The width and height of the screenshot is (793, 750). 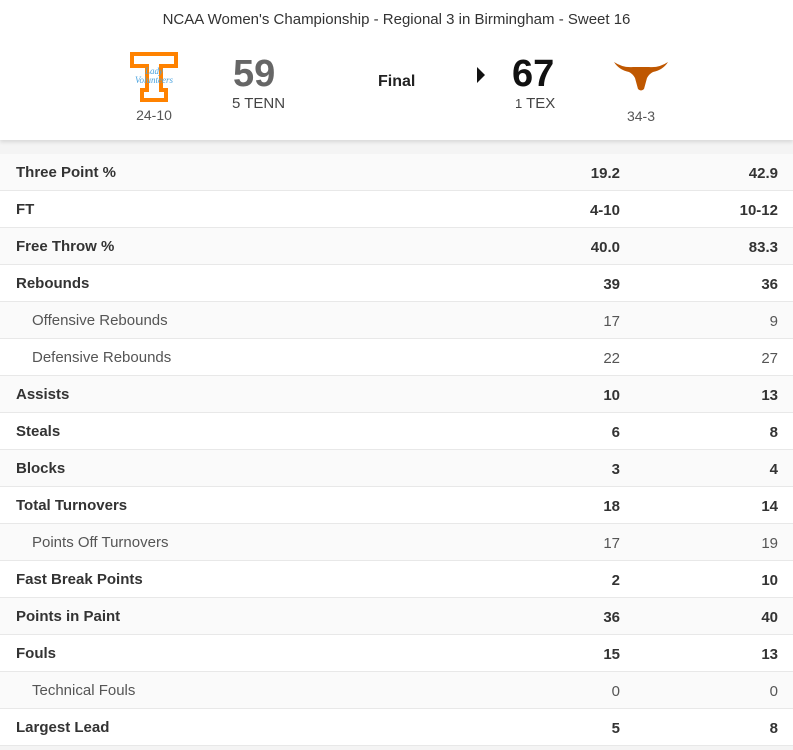 What do you see at coordinates (615, 728) in the screenshot?
I see `away-stat-value: 5` at bounding box center [615, 728].